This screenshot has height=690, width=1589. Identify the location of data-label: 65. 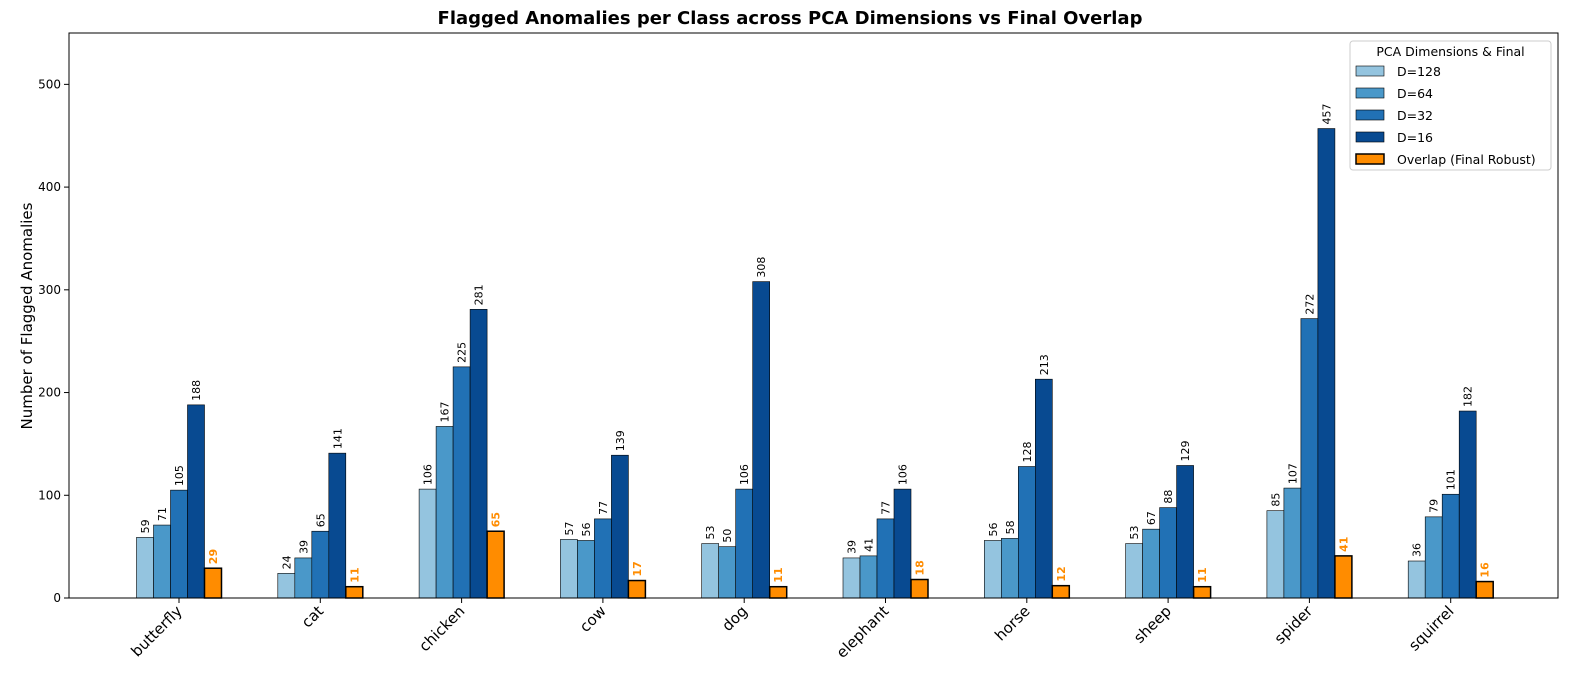
(320, 520).